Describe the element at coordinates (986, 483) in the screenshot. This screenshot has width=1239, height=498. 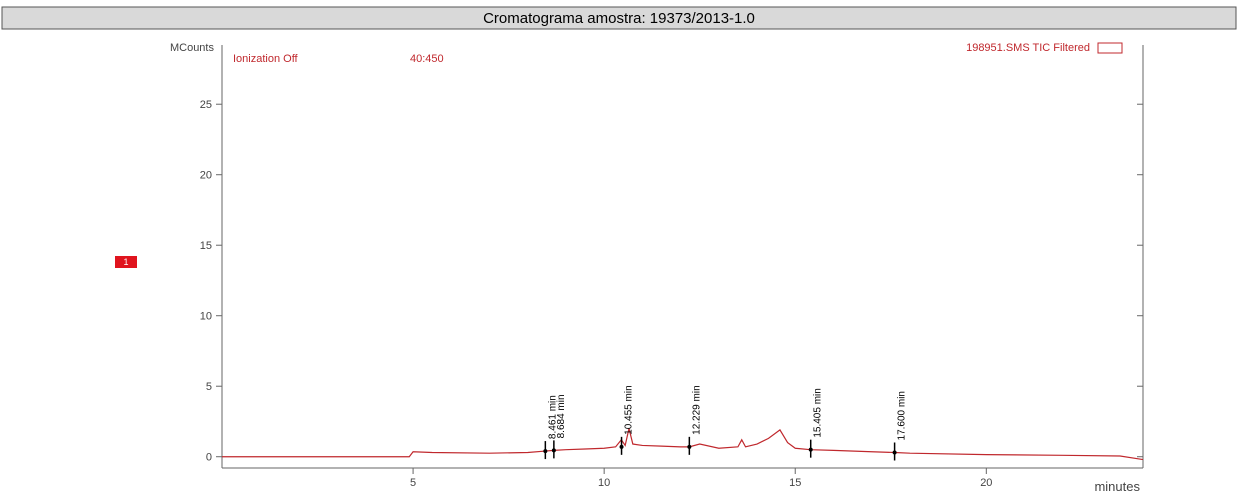
I see `x-tick-label: 20` at that location.